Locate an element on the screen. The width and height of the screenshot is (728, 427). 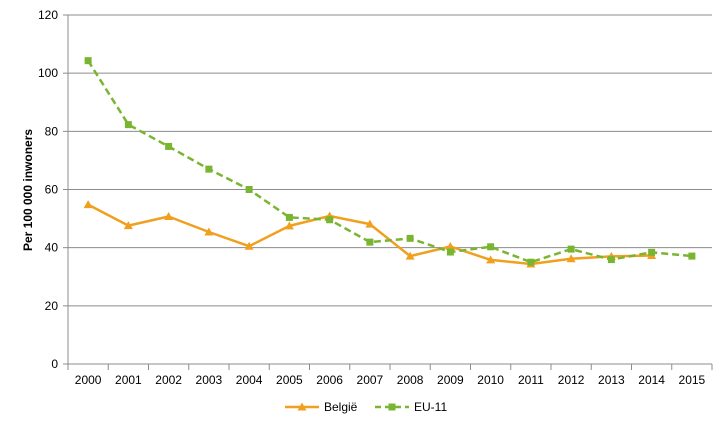
legend-item: België is located at coordinates (321, 407).